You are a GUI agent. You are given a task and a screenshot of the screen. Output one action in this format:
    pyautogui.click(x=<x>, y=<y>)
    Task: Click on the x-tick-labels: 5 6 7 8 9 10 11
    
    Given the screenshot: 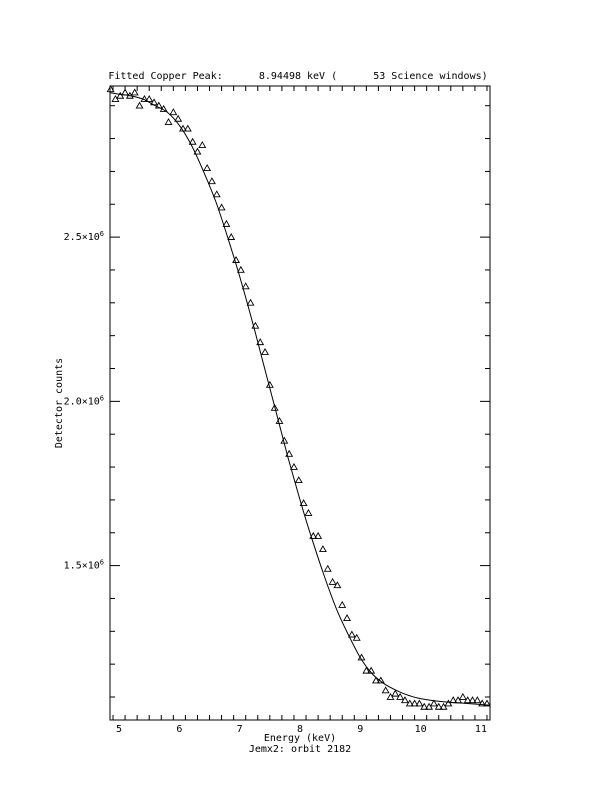 What is the action you would take?
    pyautogui.click(x=301, y=729)
    